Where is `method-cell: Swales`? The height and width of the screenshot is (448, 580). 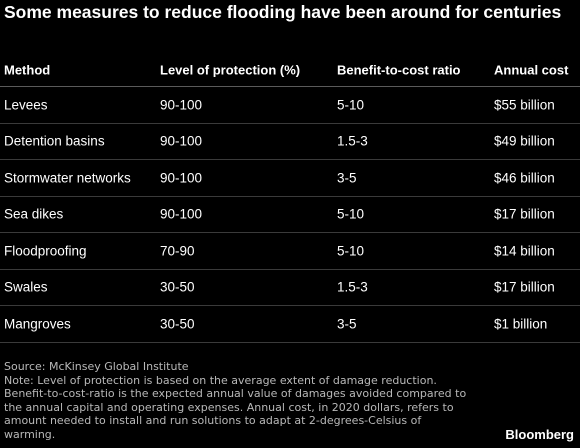 method-cell: Swales is located at coordinates (26, 287).